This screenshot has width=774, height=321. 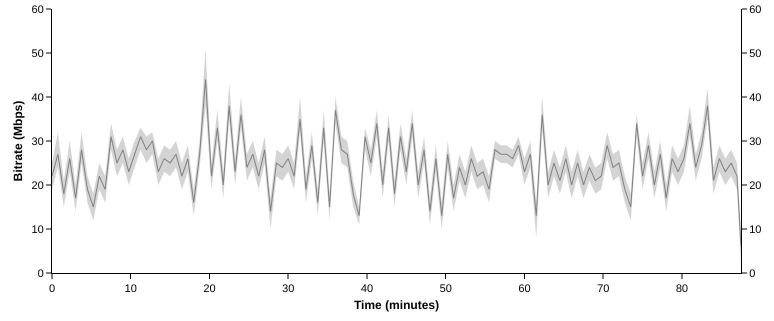 I want to click on y2-tick-label: 50, so click(x=755, y=54).